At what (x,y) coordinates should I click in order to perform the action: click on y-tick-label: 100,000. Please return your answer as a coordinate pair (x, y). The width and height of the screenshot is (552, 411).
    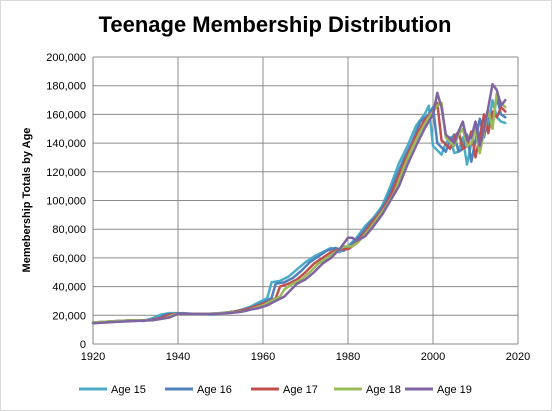
    Looking at the image, I should click on (66, 202).